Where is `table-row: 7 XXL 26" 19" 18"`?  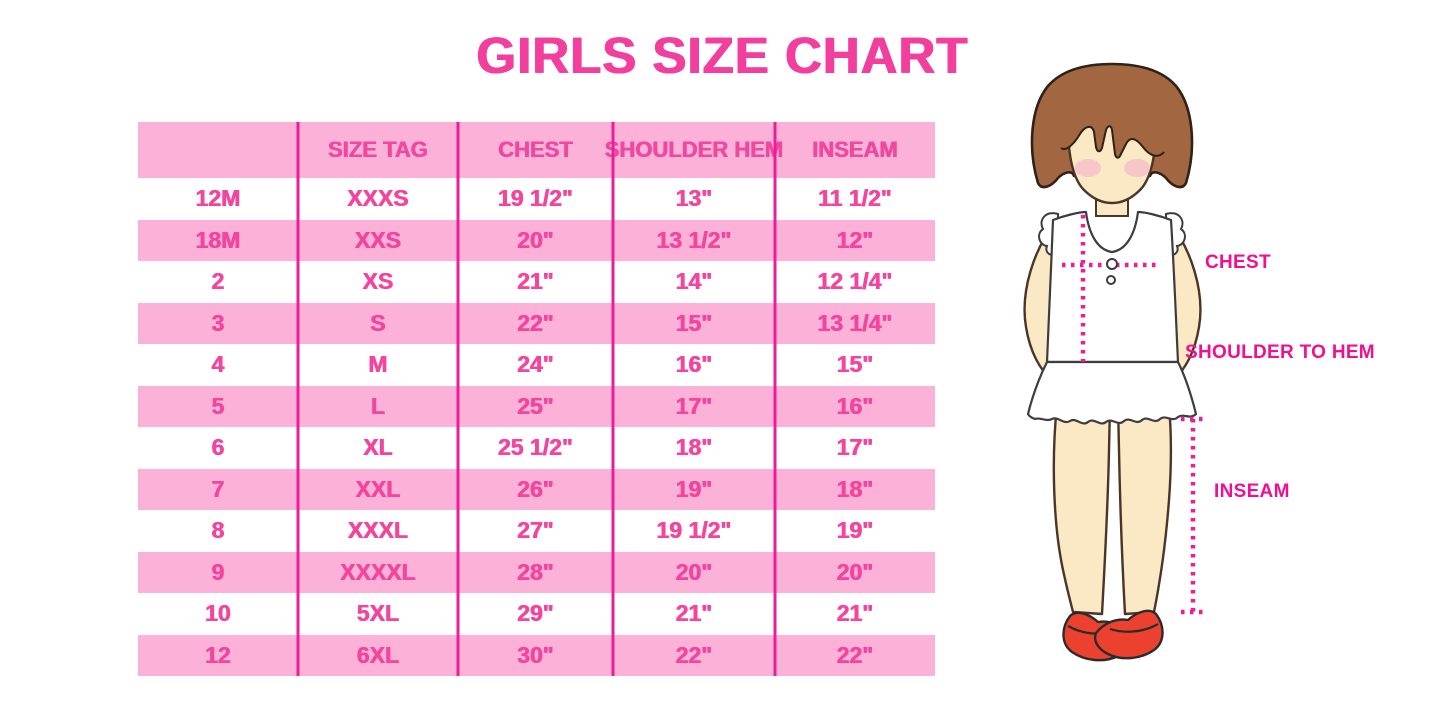 table-row: 7 XXL 26" 19" 18" is located at coordinates (536, 489).